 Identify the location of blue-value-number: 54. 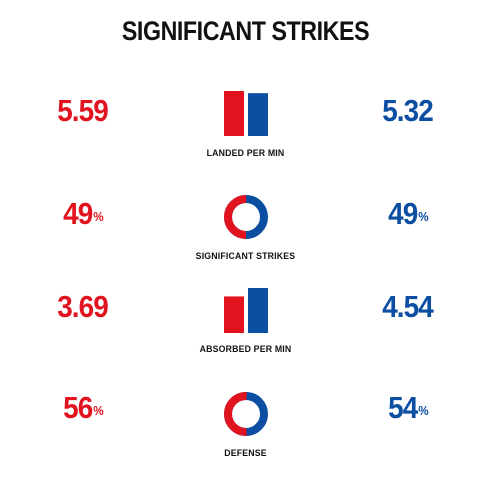
(403, 407).